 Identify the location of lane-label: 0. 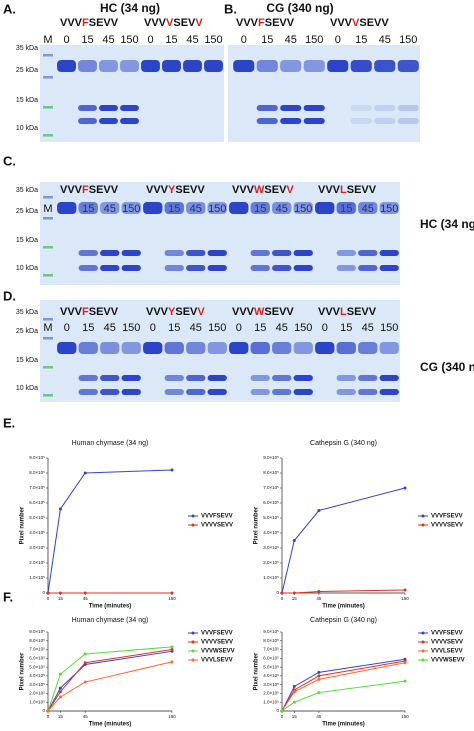
(66, 40).